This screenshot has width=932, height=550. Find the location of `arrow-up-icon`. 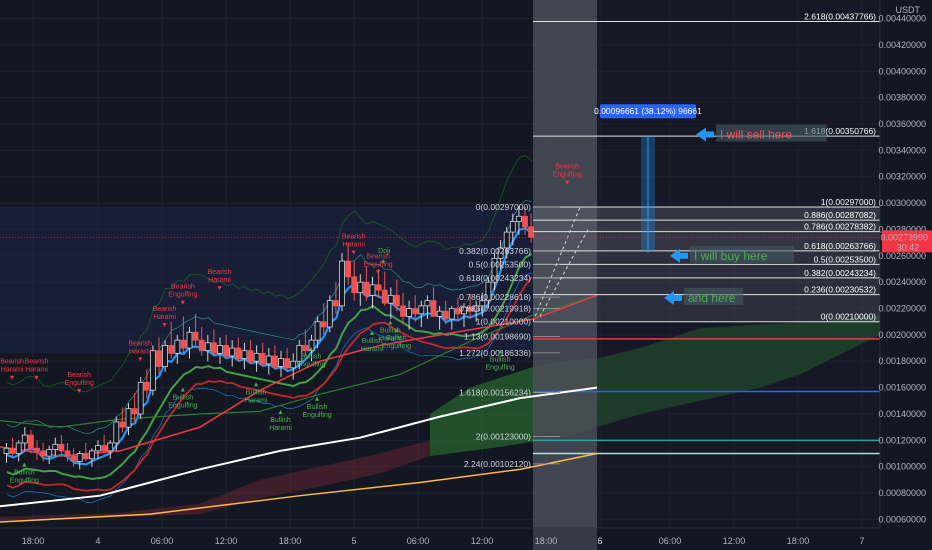

arrow-up-icon is located at coordinates (390, 322).